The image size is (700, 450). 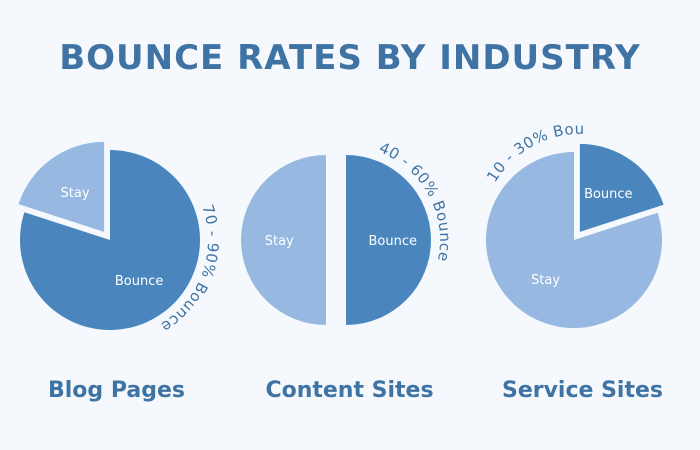 What do you see at coordinates (350, 58) in the screenshot?
I see `page-title: BOUNCE RATES BY INDUSTRY` at bounding box center [350, 58].